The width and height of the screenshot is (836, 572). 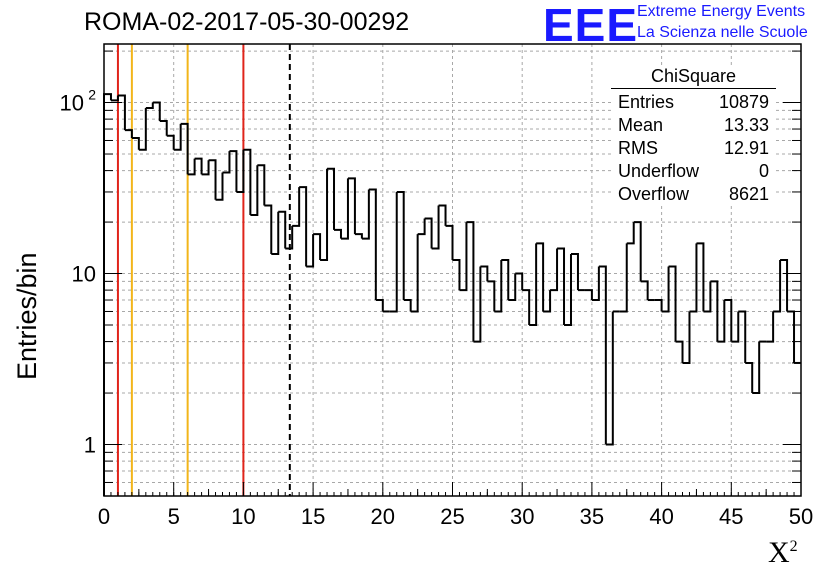 I want to click on x-tick-label: 50, so click(x=801, y=516).